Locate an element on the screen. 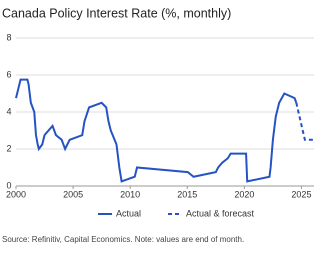 The width and height of the screenshot is (325, 273). y-tick-label: 0 is located at coordinates (8, 185).